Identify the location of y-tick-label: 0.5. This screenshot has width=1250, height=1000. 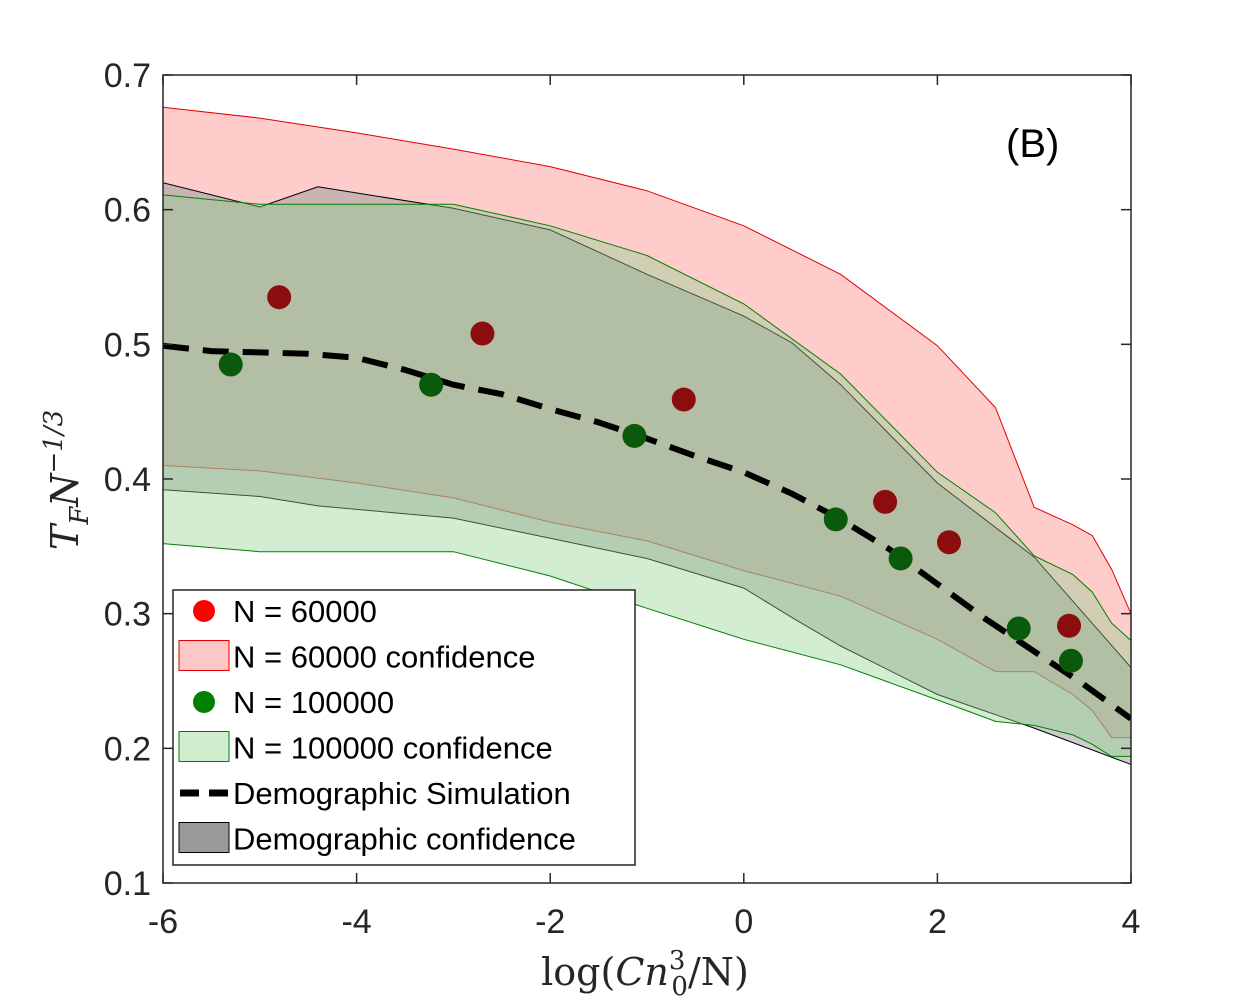
(127, 345).